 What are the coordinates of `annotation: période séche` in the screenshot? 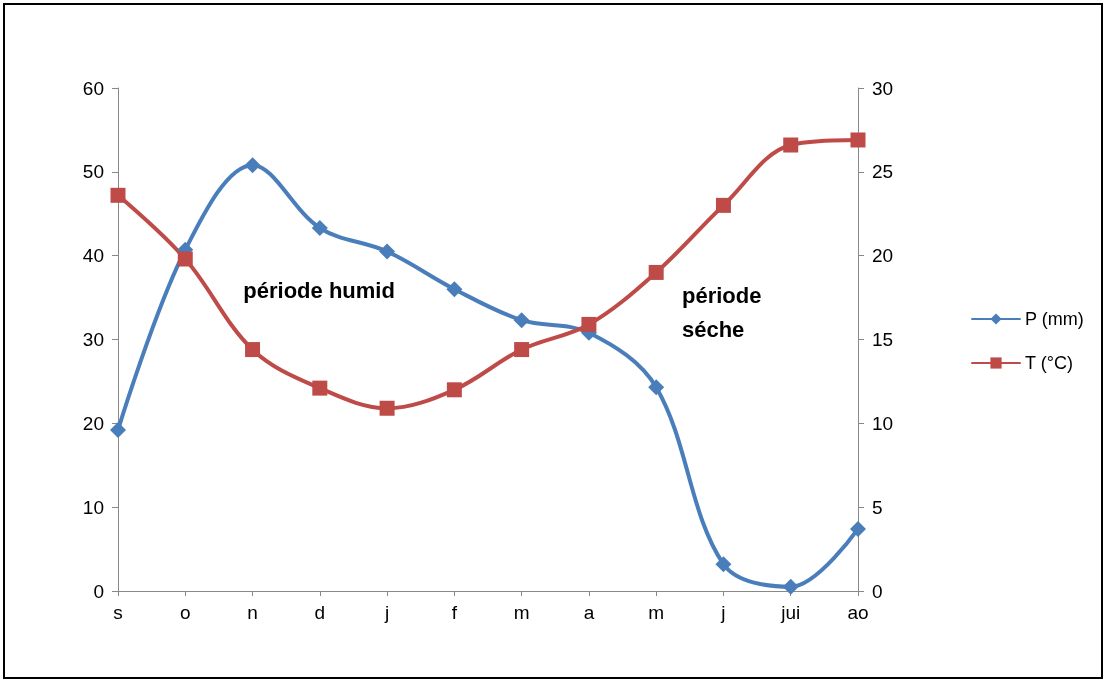 It's located at (721, 312).